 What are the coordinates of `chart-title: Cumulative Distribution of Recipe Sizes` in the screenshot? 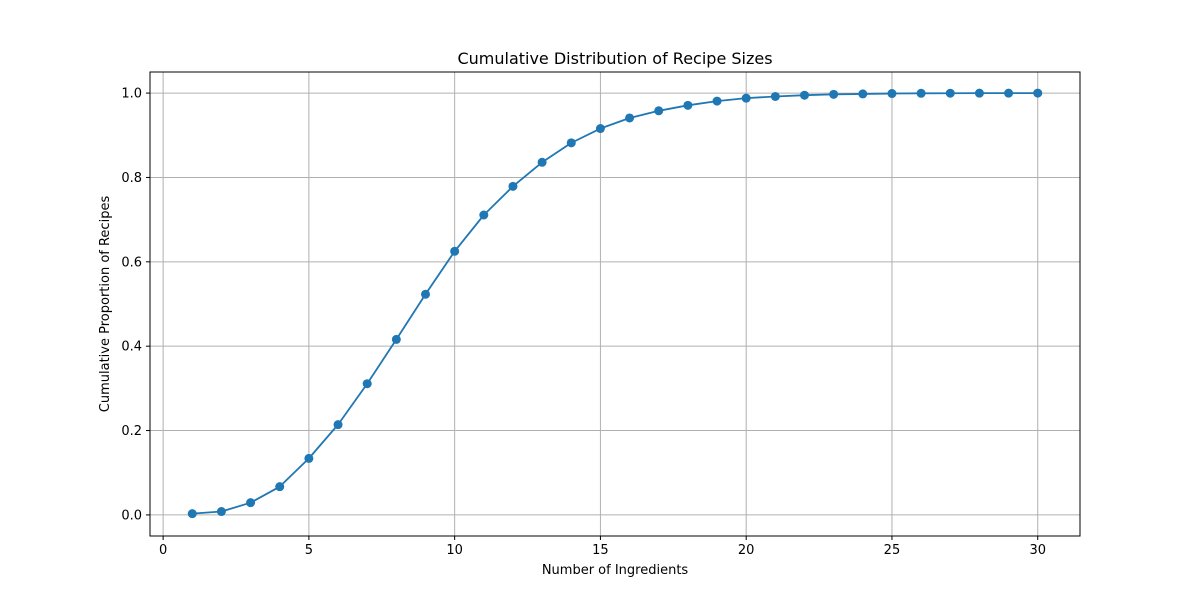 It's located at (614, 58).